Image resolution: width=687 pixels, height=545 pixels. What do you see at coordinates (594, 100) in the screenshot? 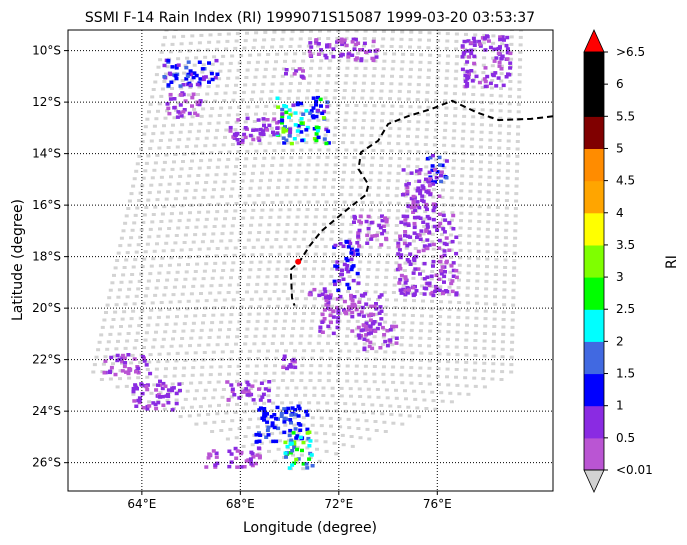
I see `colorbar-segment` at bounding box center [594, 100].